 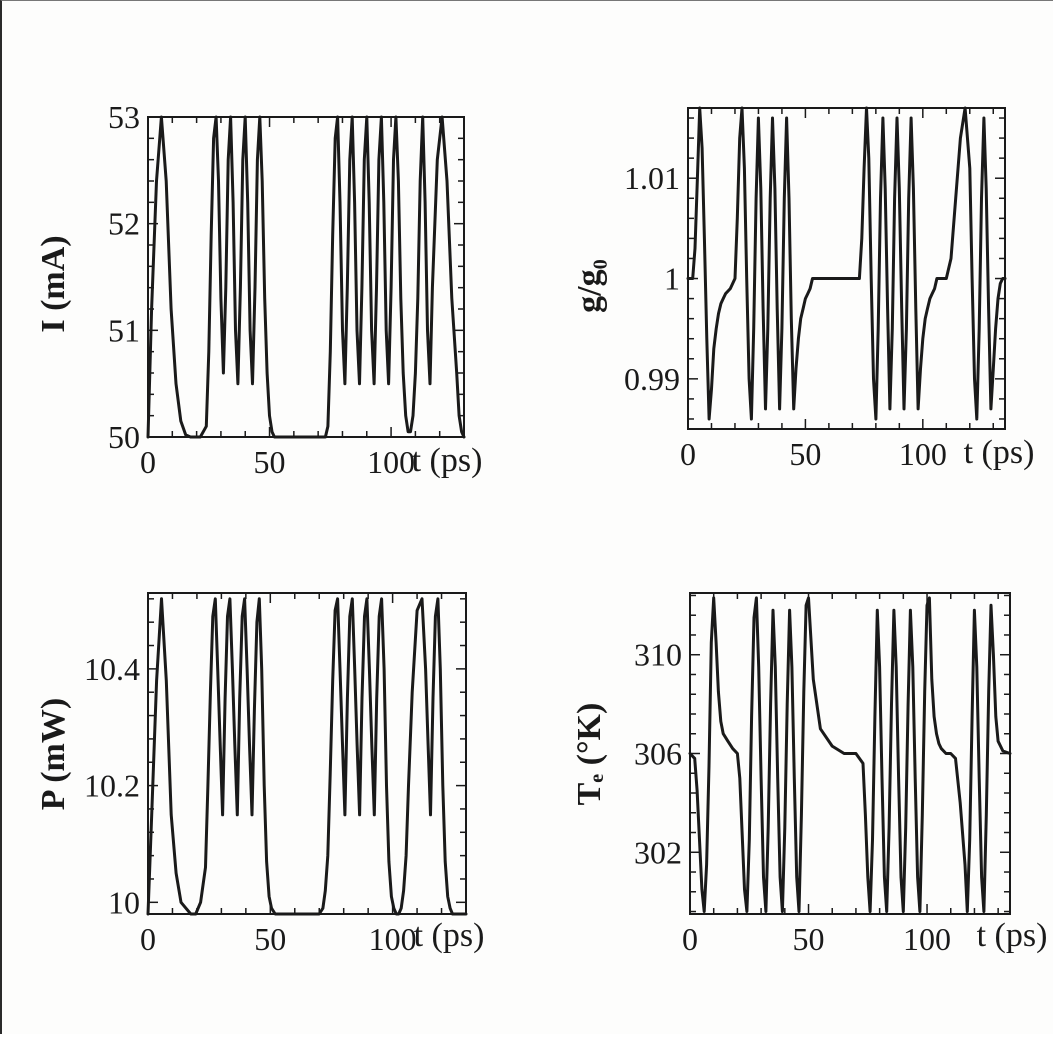 What do you see at coordinates (124, 902) in the screenshot?
I see `y-tick-label: 10` at bounding box center [124, 902].